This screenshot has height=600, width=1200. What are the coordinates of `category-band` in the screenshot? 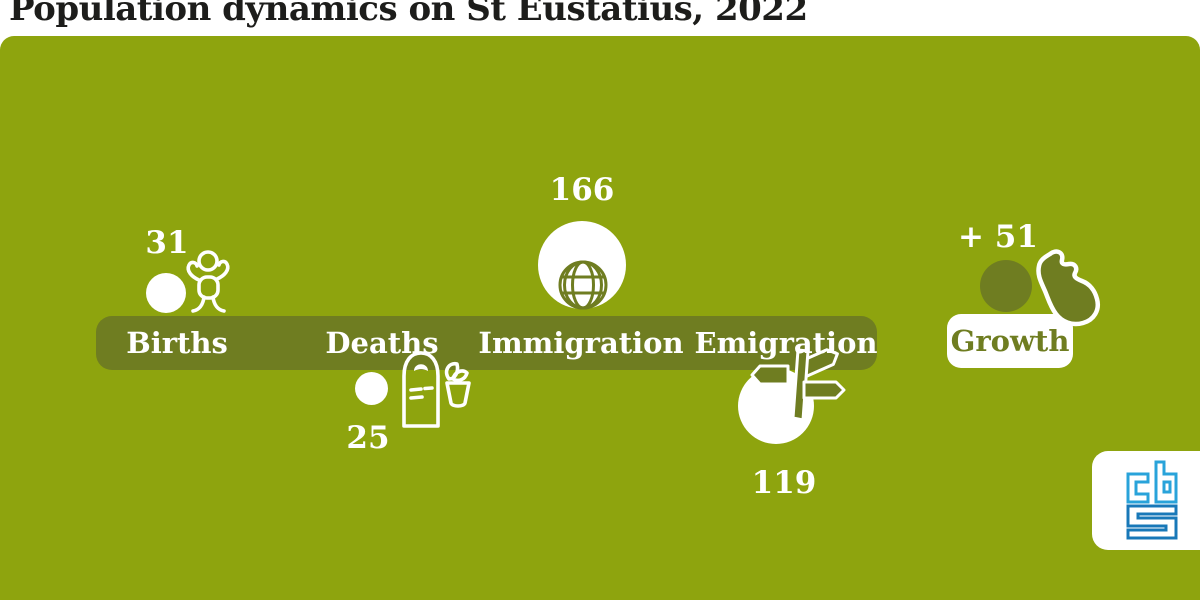 It's located at (486, 343).